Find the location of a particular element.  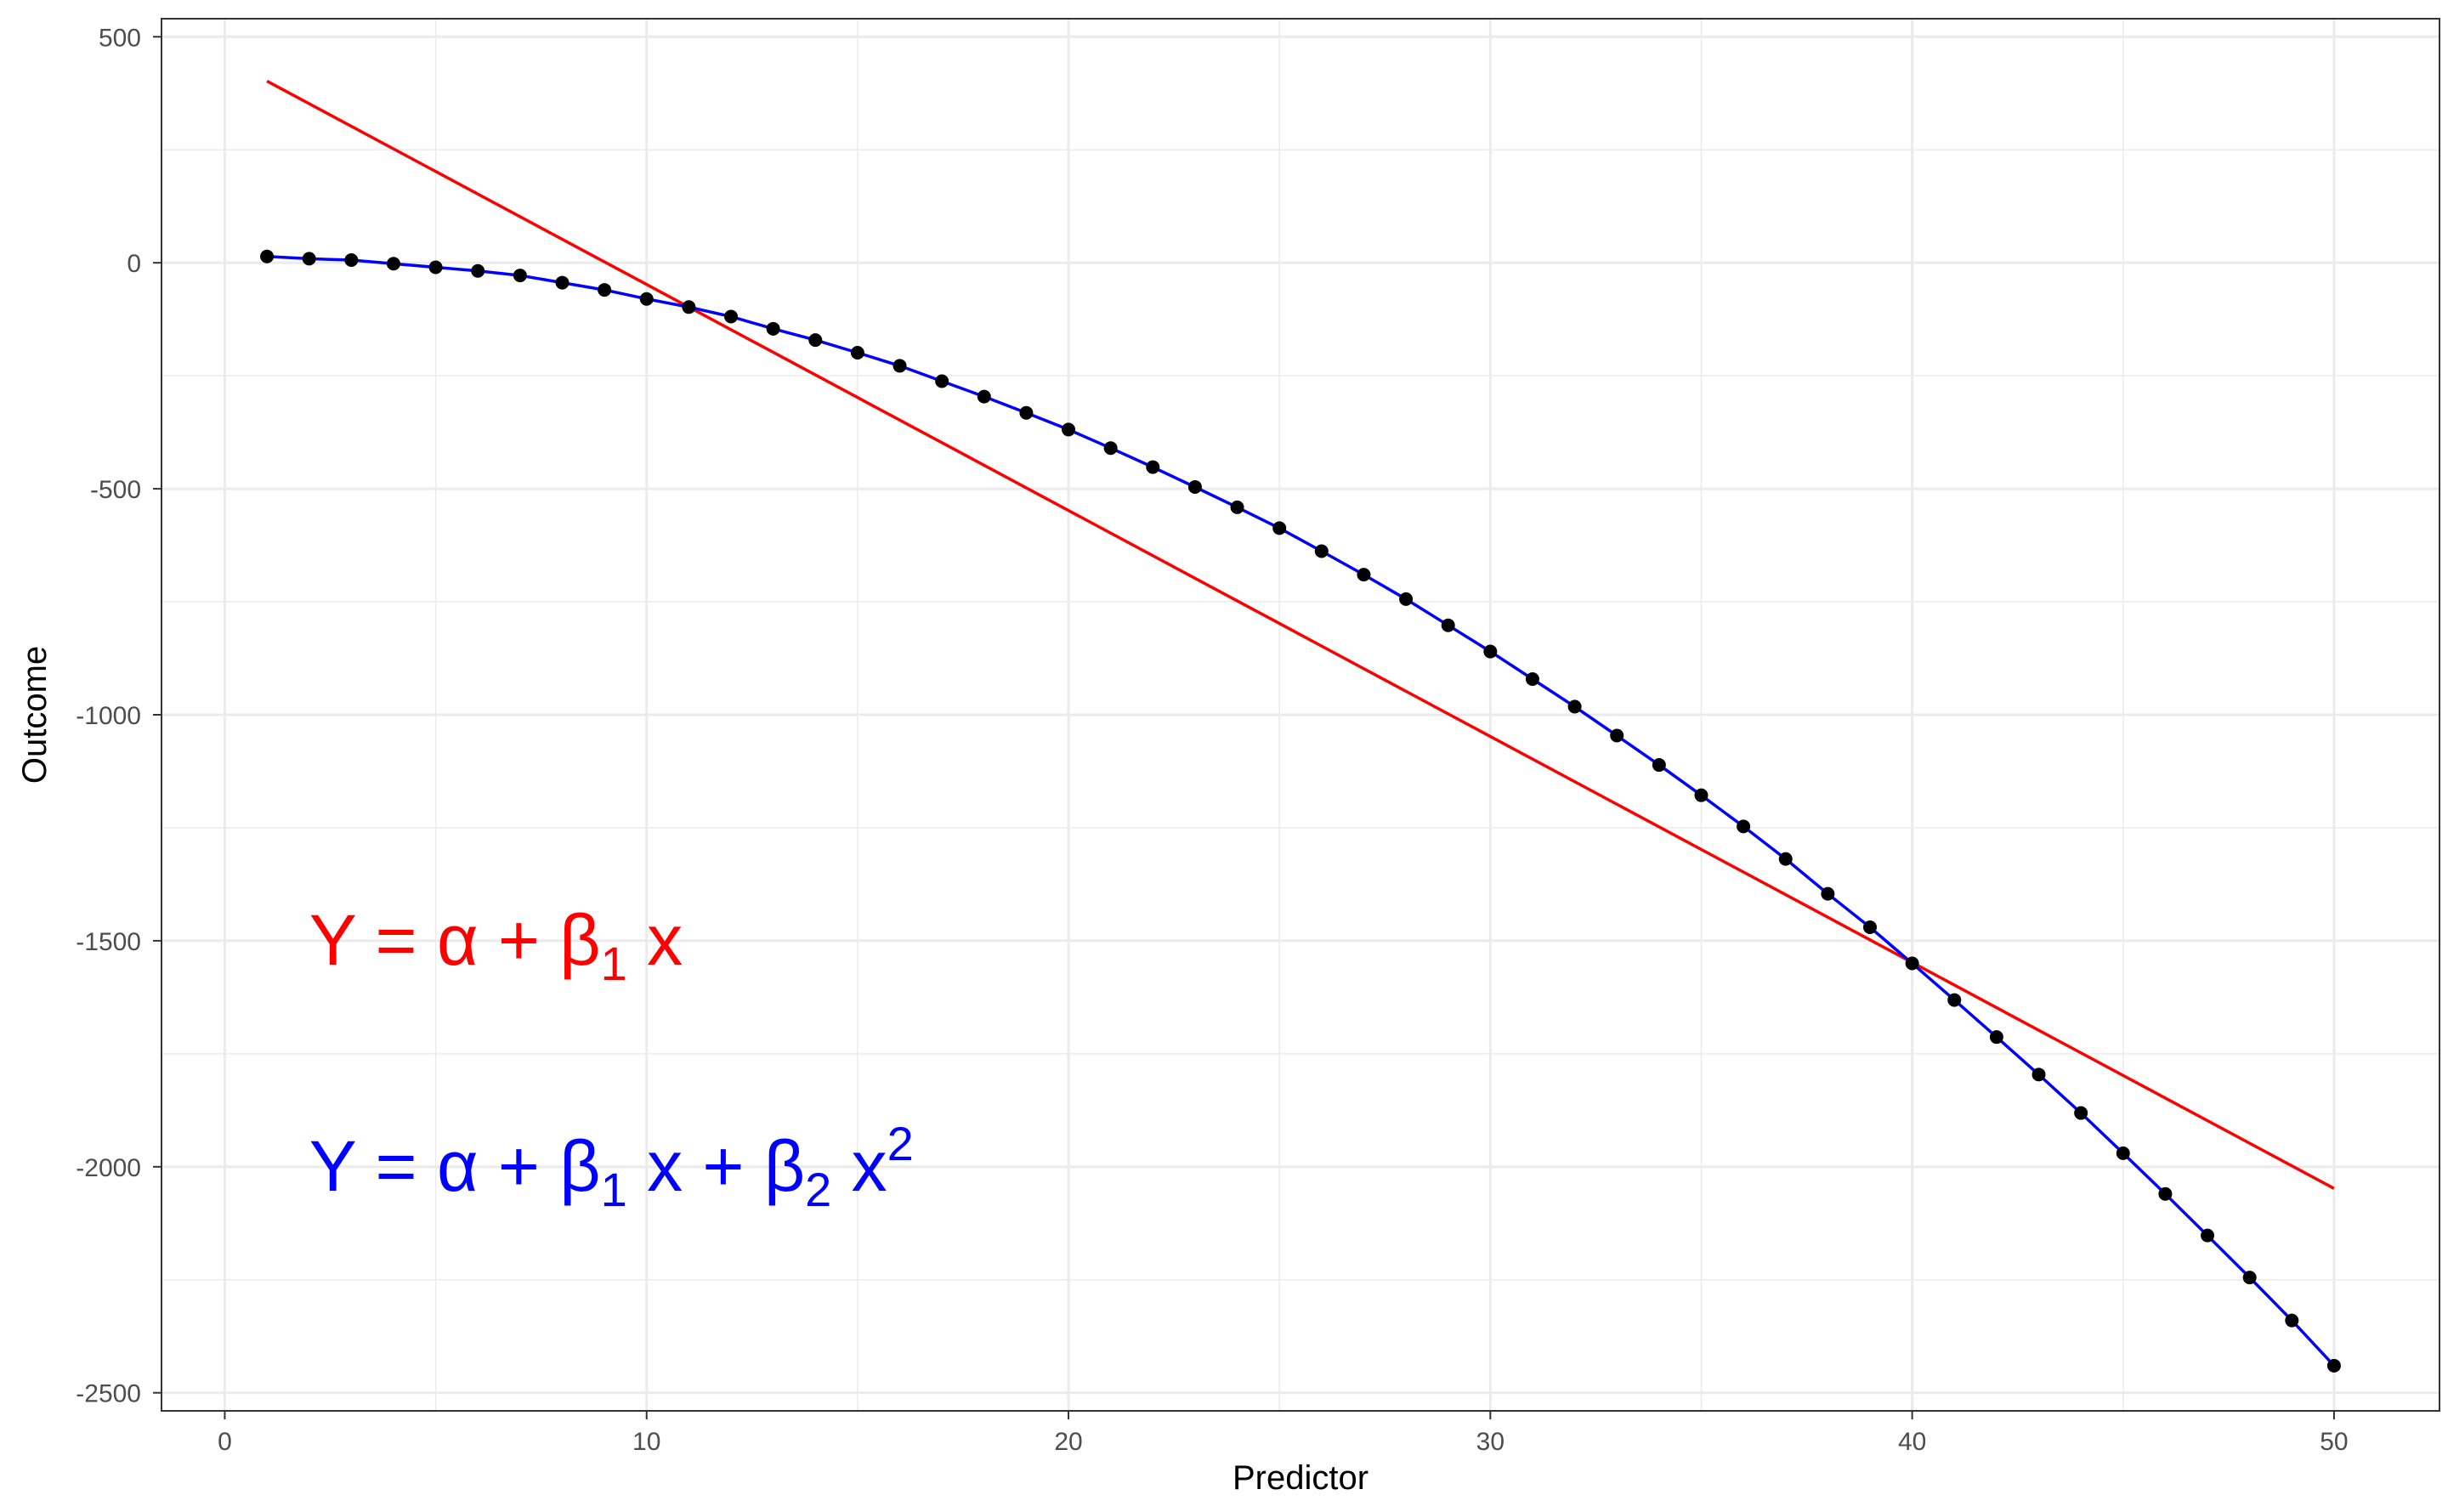

x-tick-label: 50 is located at coordinates (2334, 1442).